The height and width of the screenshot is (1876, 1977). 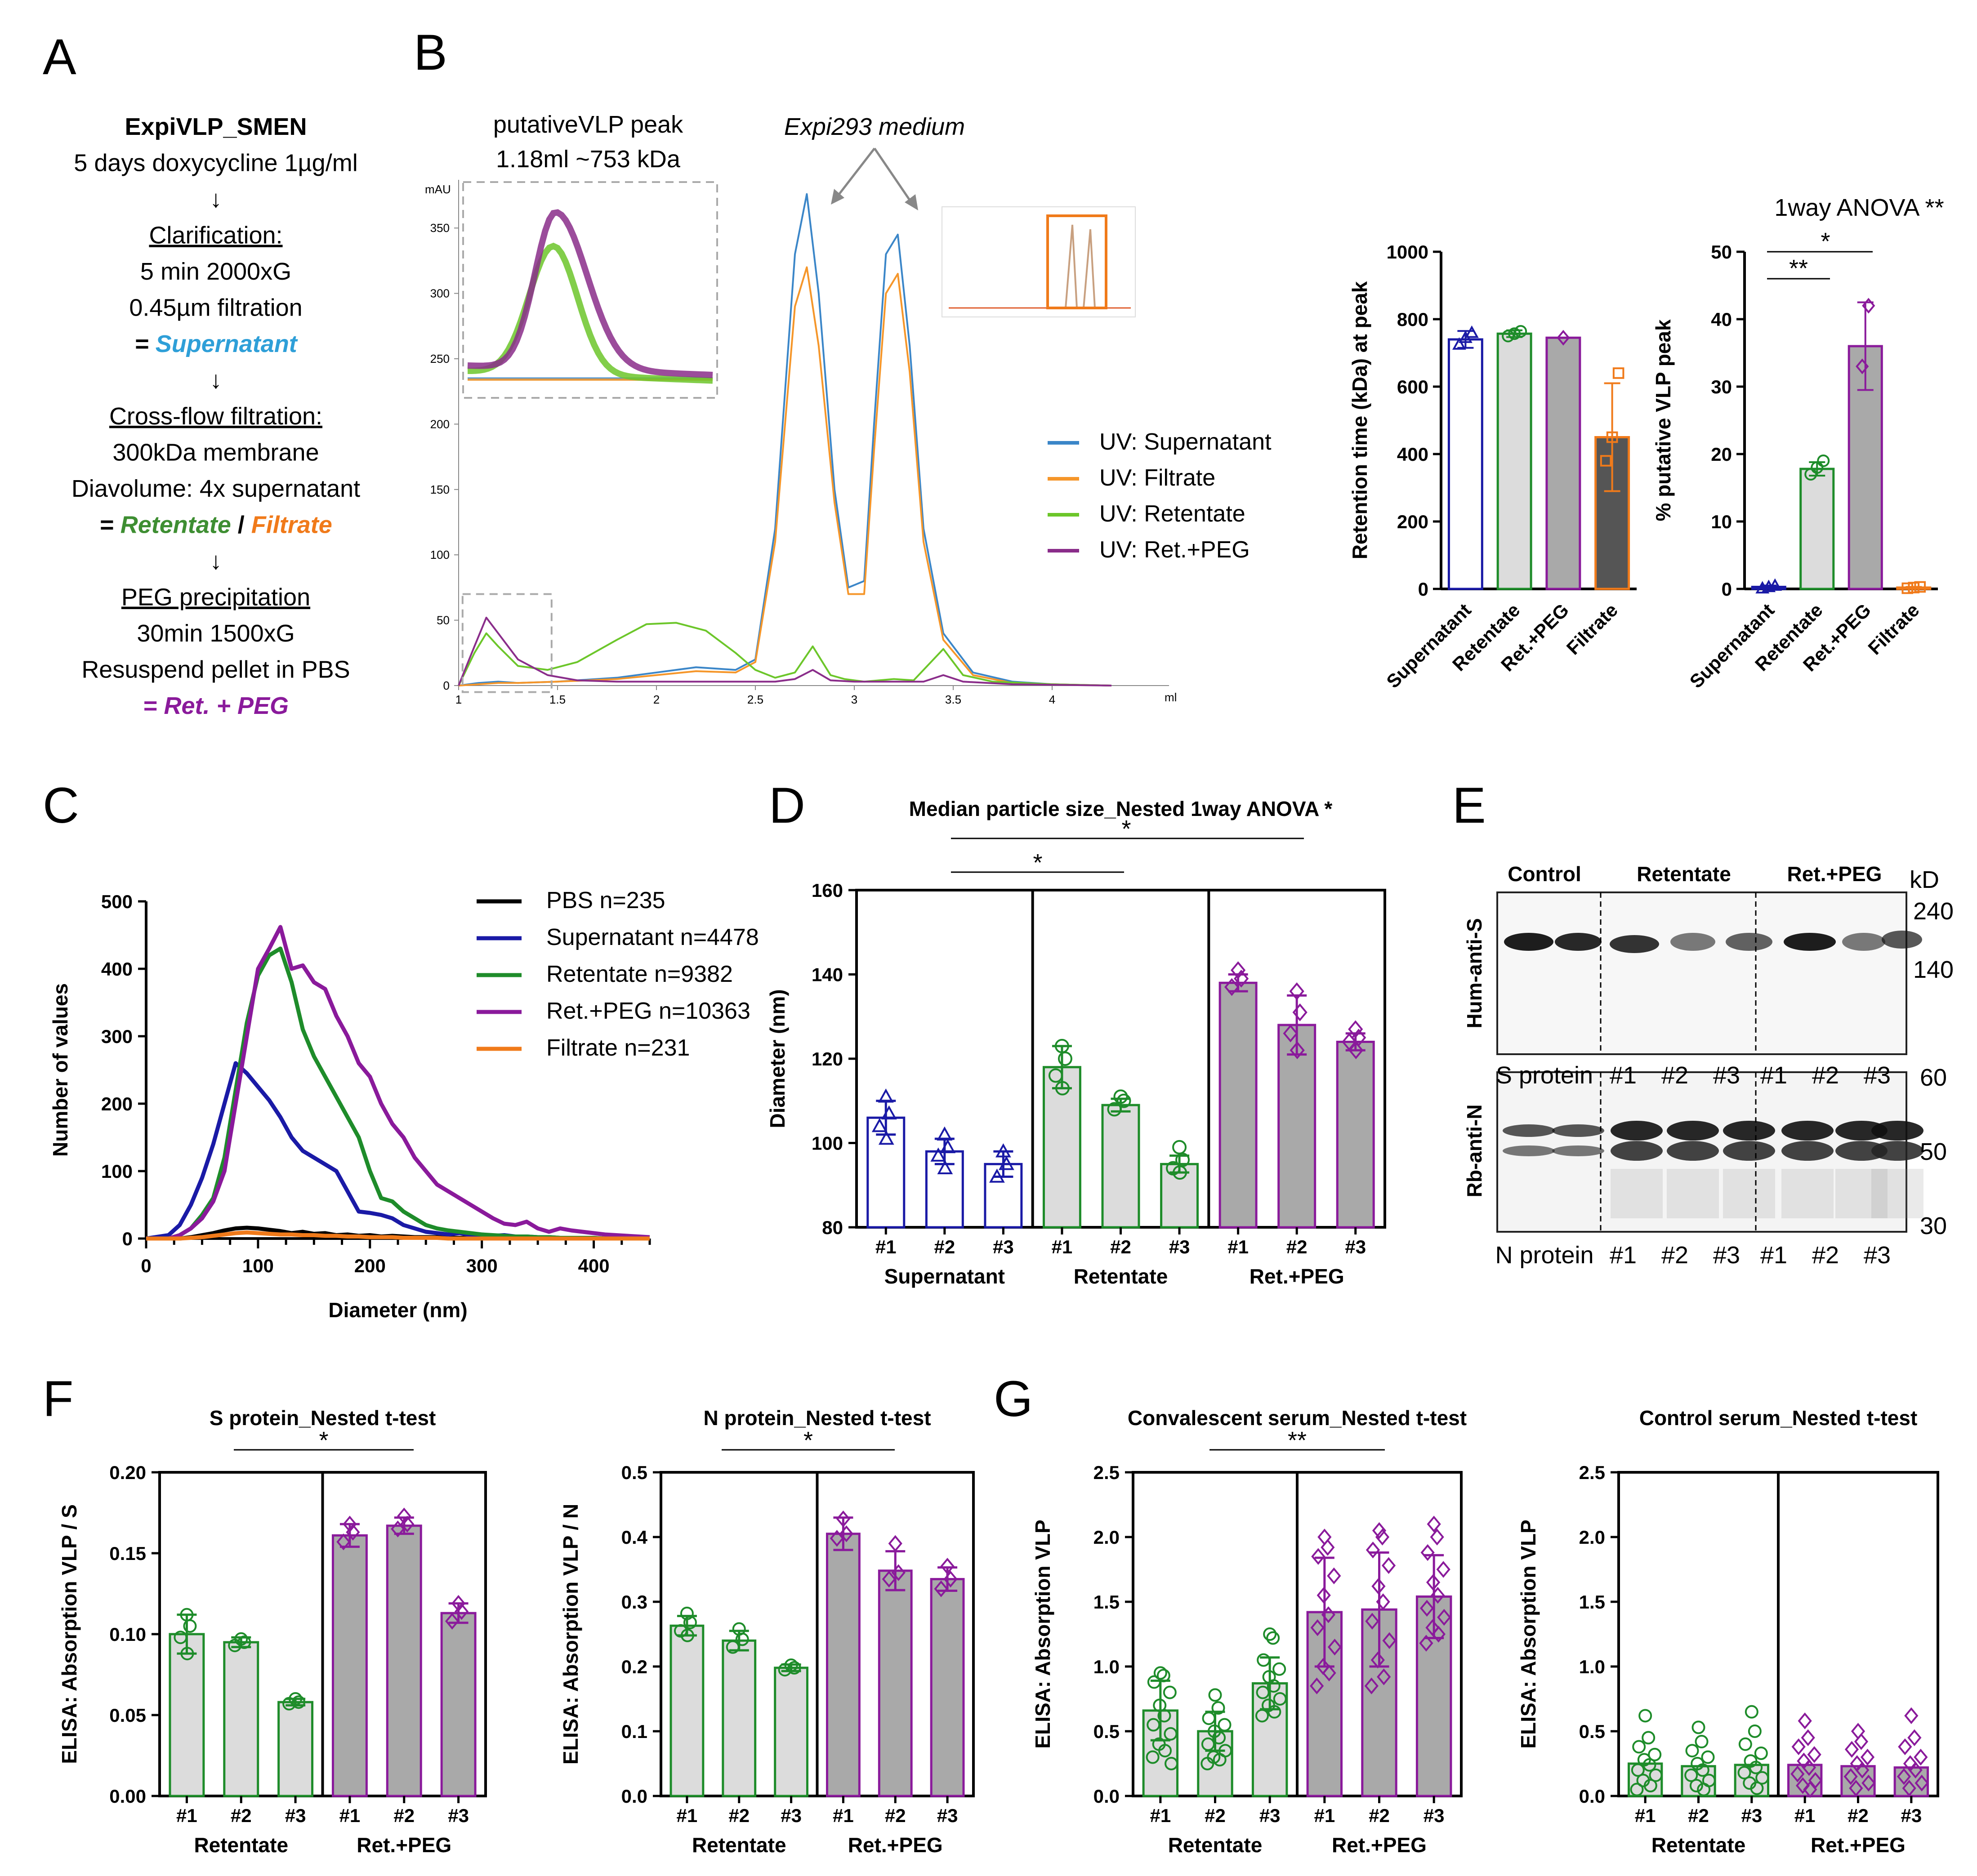 I want to click on y-tick-label: 0.00, so click(x=127, y=1796).